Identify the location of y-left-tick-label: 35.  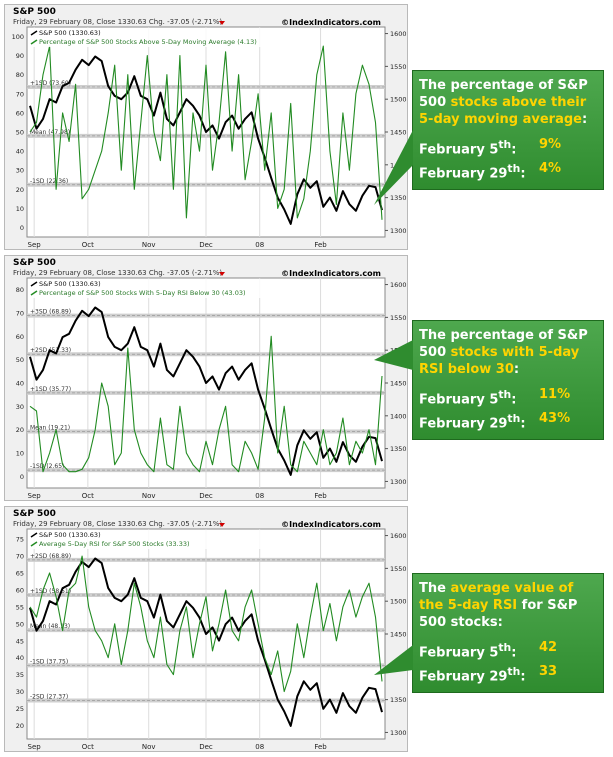
(20, 675).